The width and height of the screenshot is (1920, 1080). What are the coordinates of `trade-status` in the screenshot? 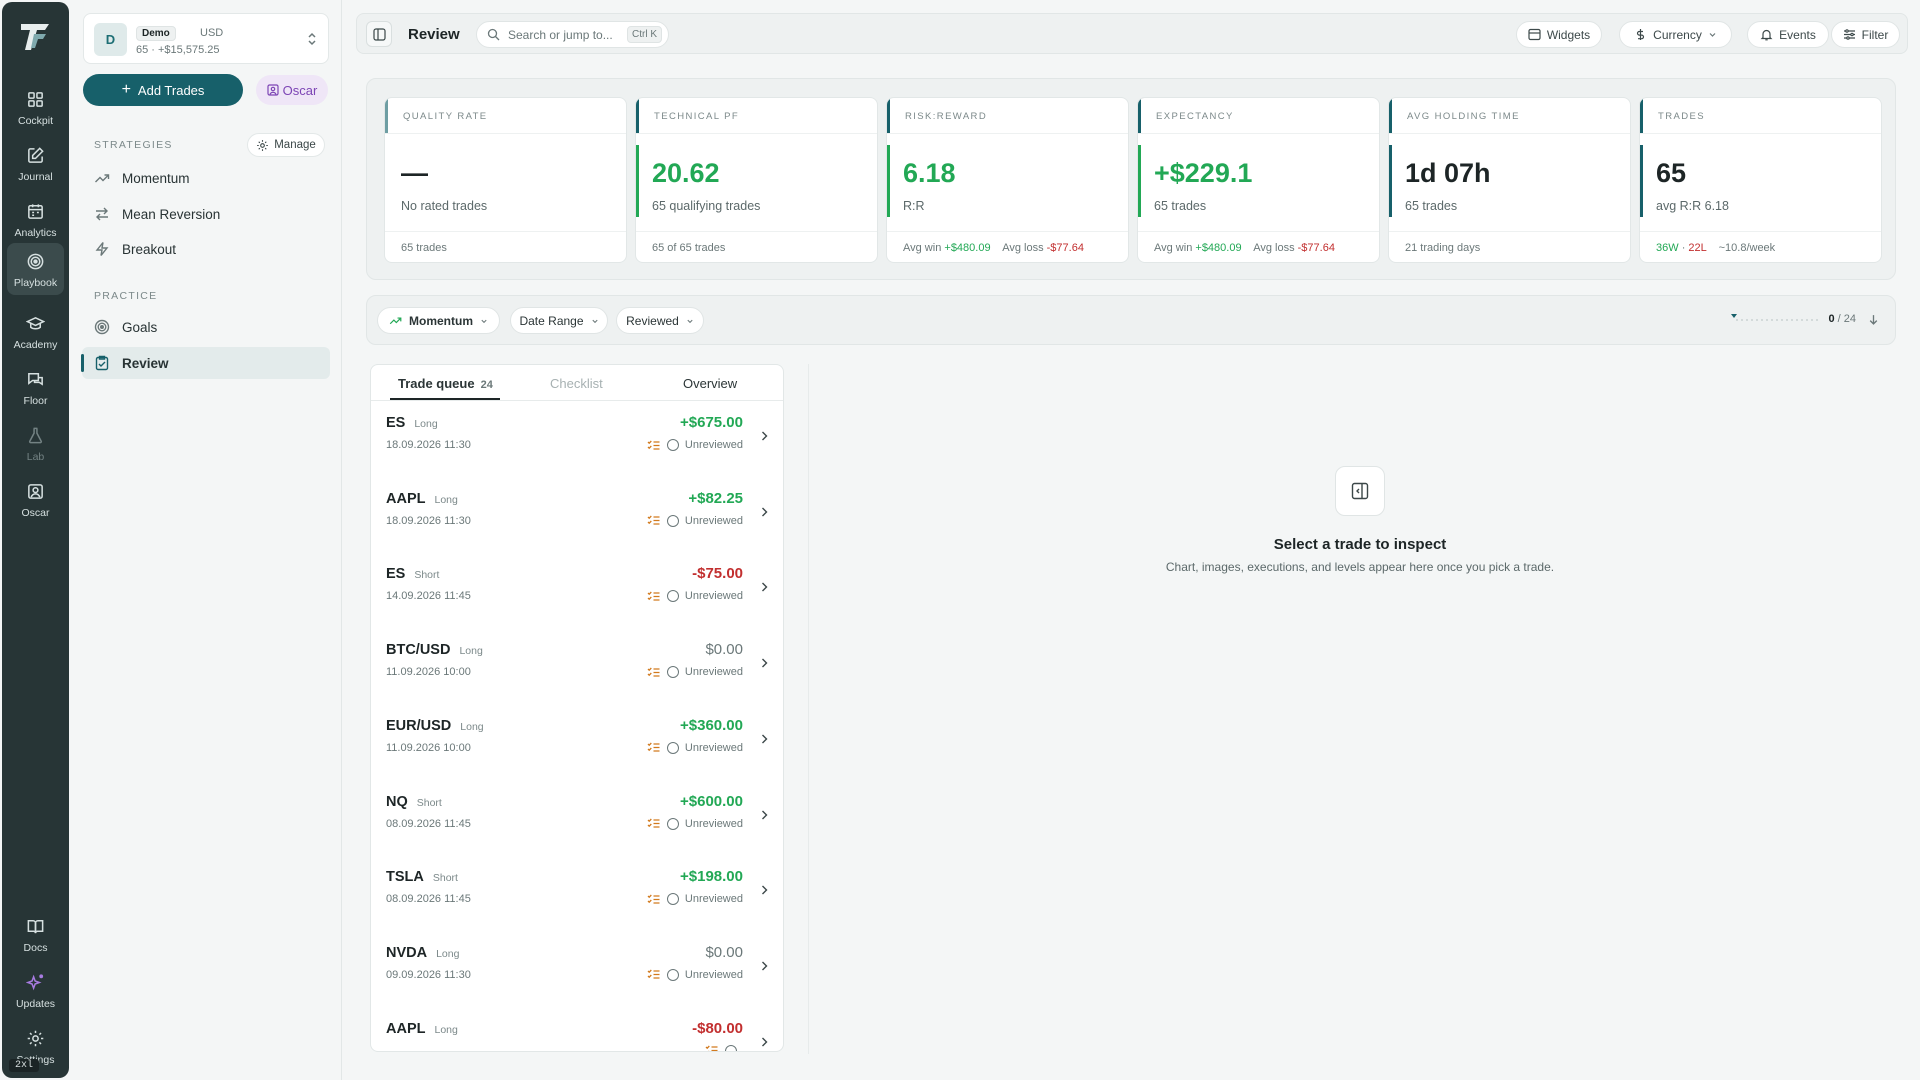 It's located at (724, 1047).